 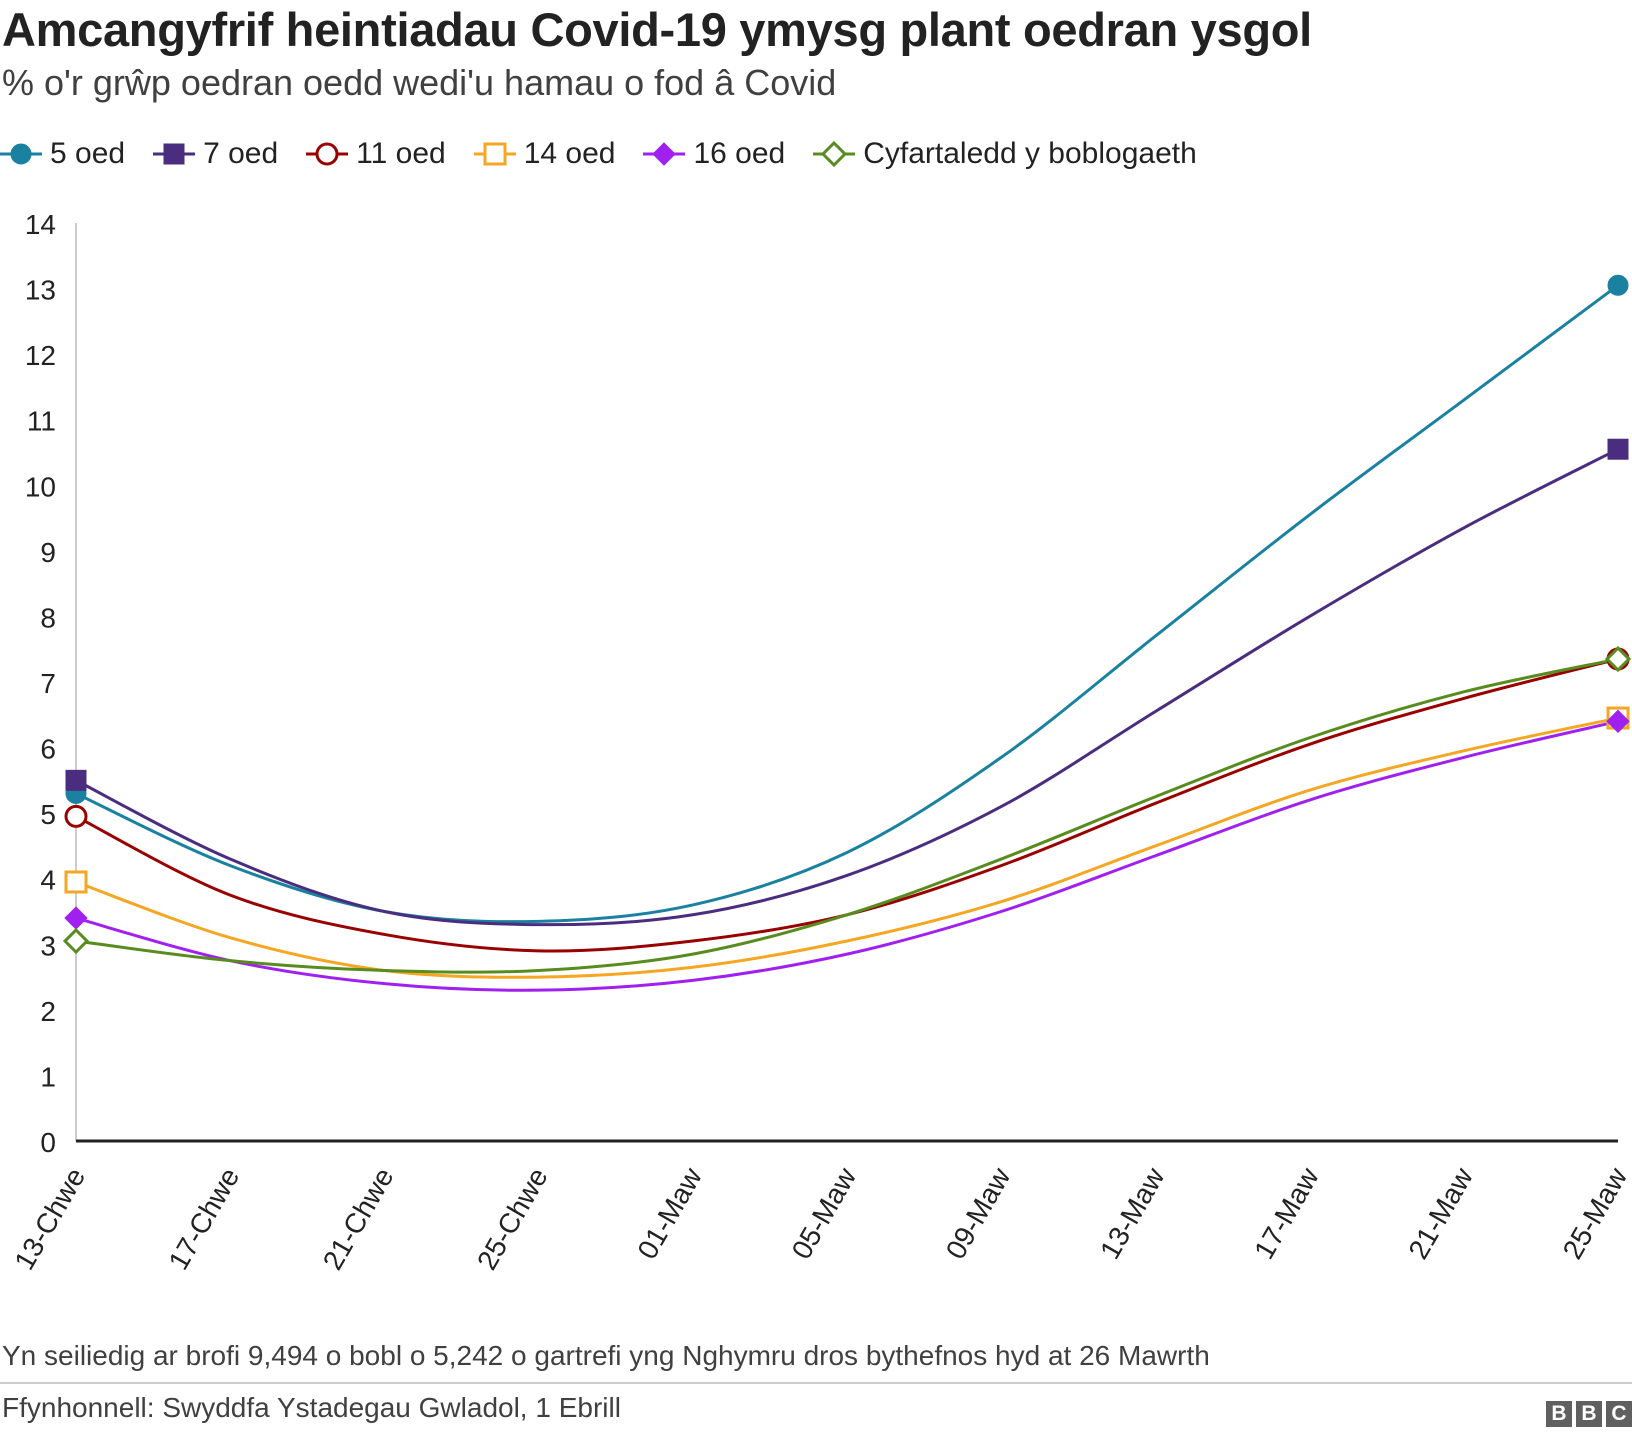 I want to click on x-tick-label: 21-Maw, so click(x=1440, y=1213).